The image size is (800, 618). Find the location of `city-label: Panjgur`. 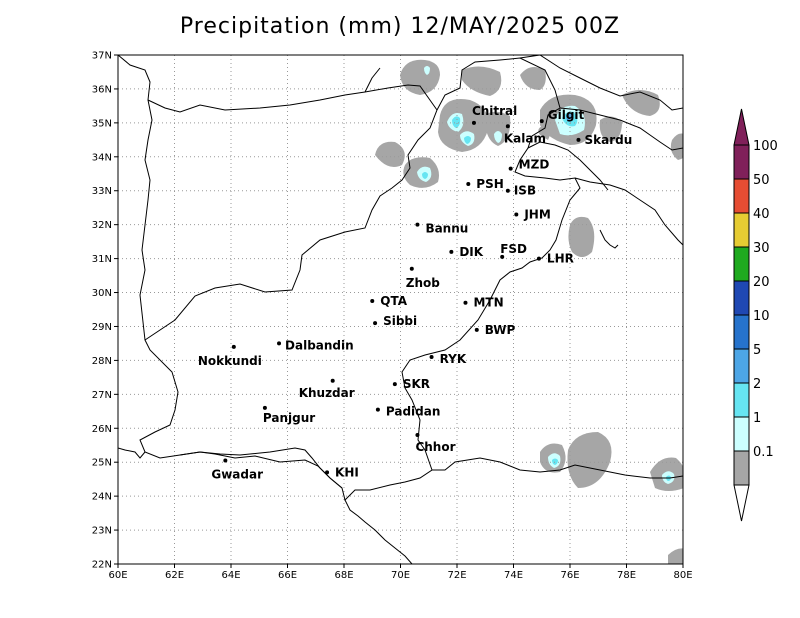

city-label: Panjgur is located at coordinates (289, 418).